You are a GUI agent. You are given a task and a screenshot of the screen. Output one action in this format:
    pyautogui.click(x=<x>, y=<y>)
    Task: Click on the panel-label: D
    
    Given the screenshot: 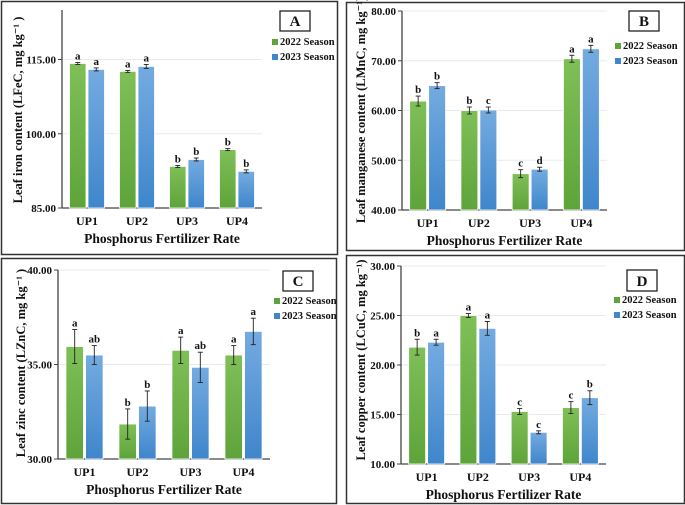 What is the action you would take?
    pyautogui.click(x=642, y=282)
    